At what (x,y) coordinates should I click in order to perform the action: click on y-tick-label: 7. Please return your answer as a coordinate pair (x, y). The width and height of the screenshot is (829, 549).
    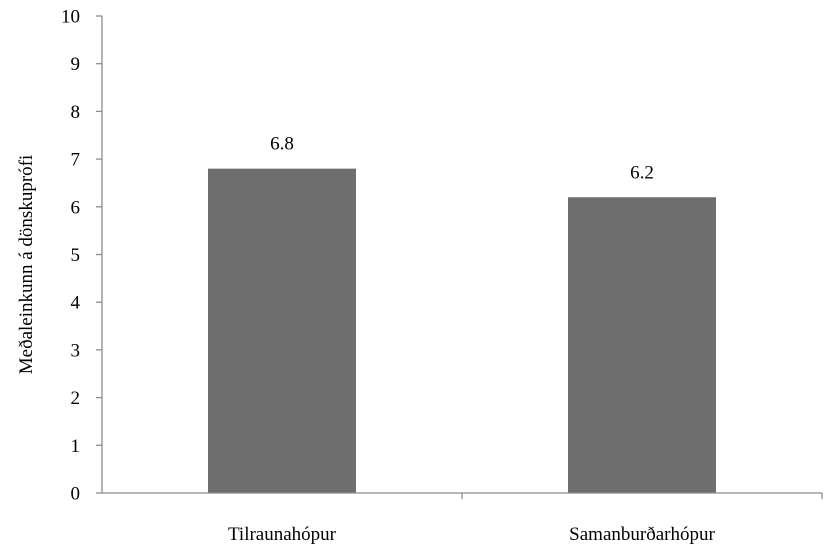
    Looking at the image, I should click on (76, 160).